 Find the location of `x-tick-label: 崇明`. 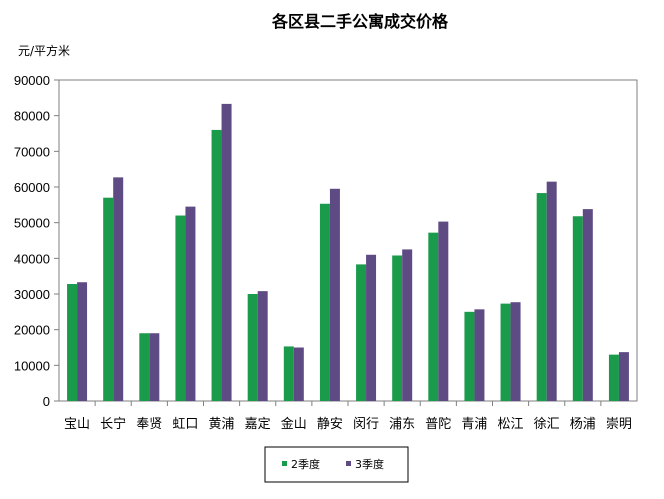

x-tick-label: 崇明 is located at coordinates (619, 424).